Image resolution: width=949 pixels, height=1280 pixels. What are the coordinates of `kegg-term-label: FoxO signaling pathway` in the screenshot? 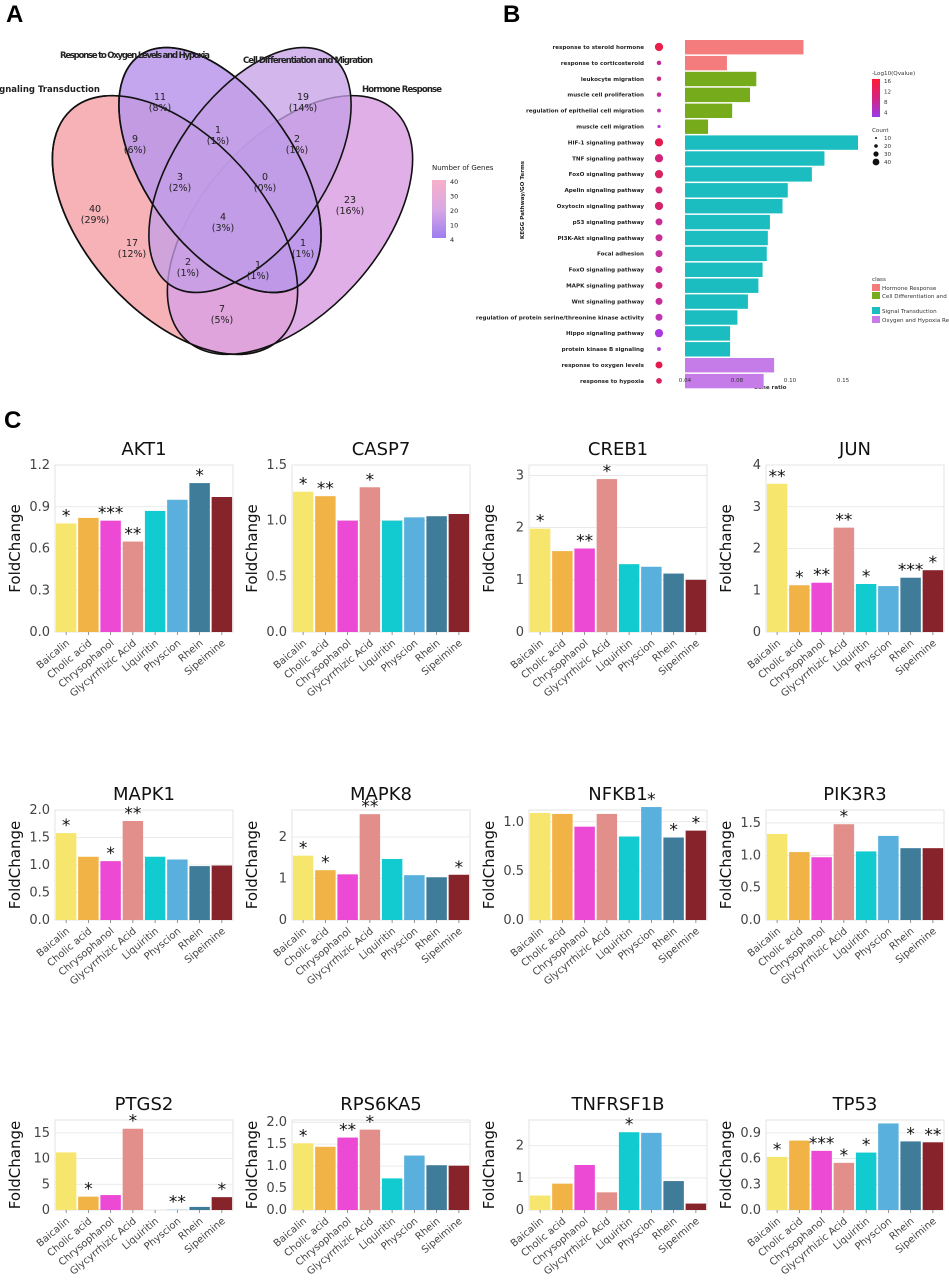 It's located at (607, 271).